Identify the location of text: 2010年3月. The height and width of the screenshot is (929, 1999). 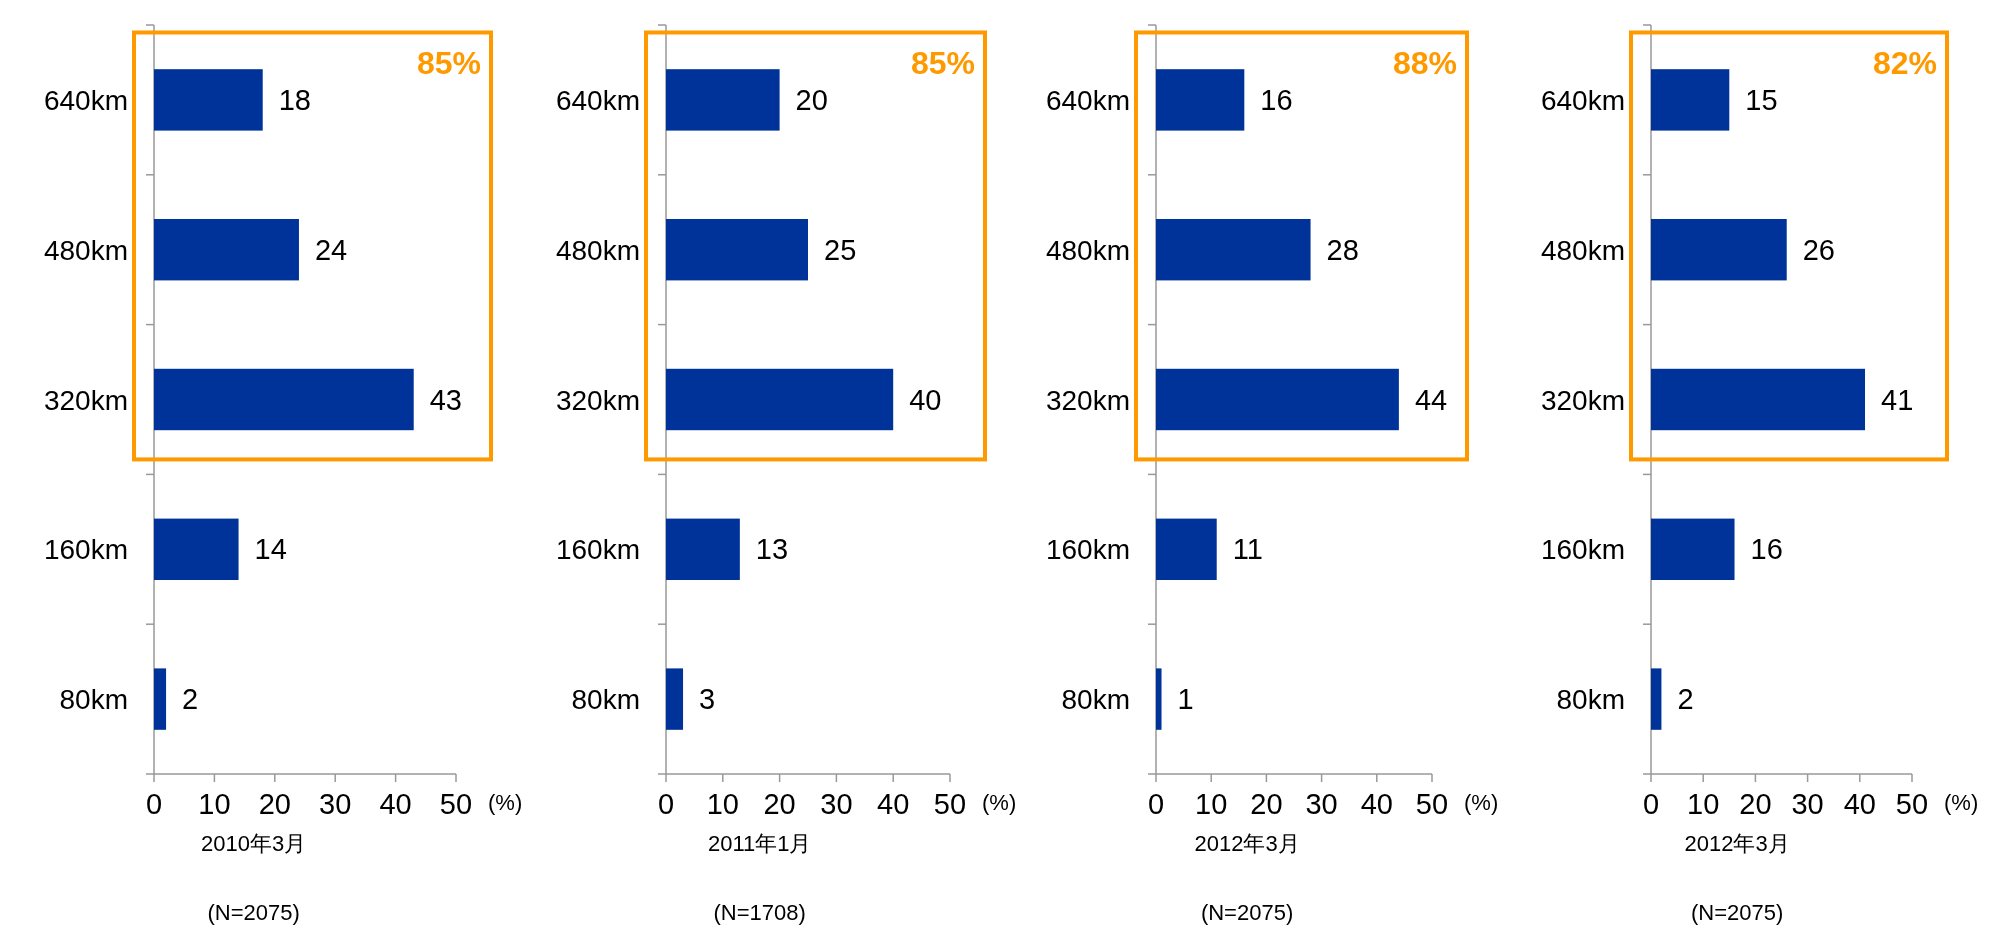
(254, 843).